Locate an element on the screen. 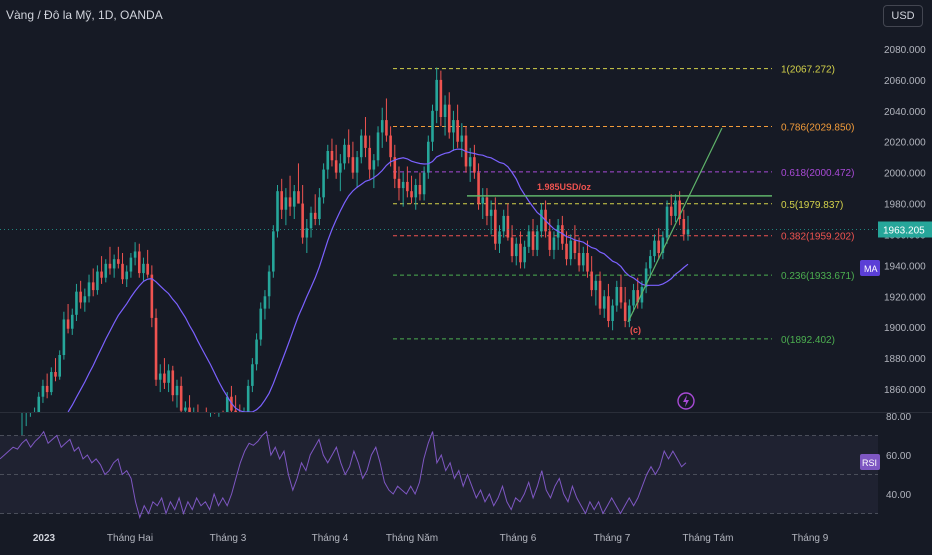  drawing-tools: 1.985USD/oz (c) is located at coordinates (619, 231).